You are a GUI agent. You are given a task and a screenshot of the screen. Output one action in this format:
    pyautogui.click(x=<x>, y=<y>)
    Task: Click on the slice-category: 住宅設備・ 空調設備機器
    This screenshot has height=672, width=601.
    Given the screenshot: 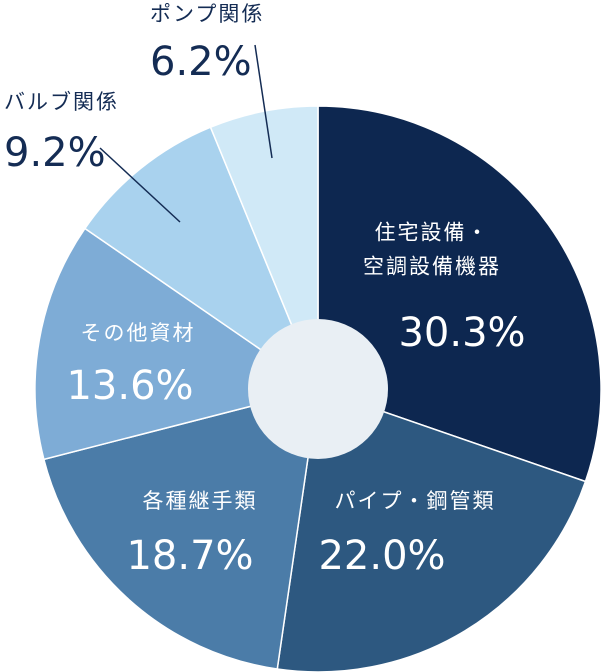 What is the action you would take?
    pyautogui.click(x=432, y=249)
    